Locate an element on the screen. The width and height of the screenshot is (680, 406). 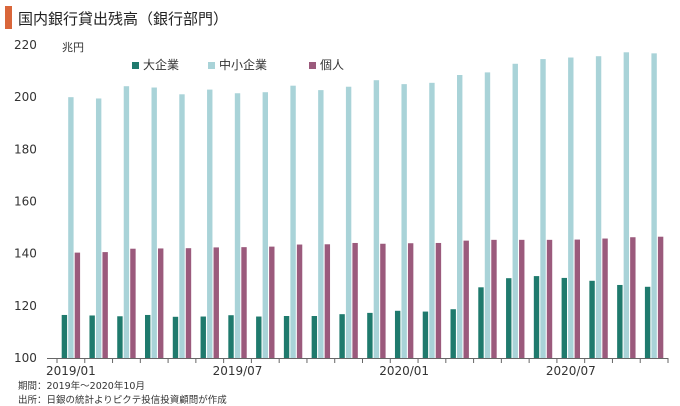
bar-中小企業-2020/02 is located at coordinates (432, 220).